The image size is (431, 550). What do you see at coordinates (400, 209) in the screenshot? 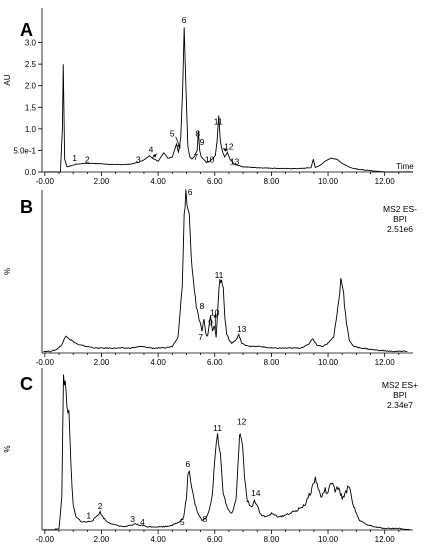
I see `info-line: MS2 ES-` at bounding box center [400, 209].